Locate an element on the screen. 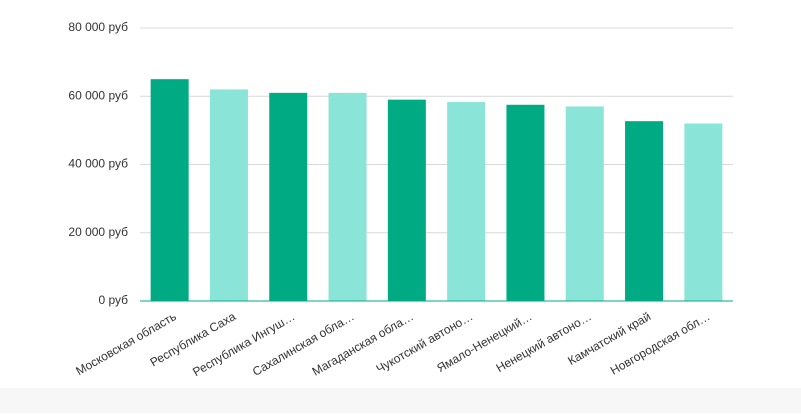 The width and height of the screenshot is (801, 418). y-tick-label: 0 руб is located at coordinates (113, 300).